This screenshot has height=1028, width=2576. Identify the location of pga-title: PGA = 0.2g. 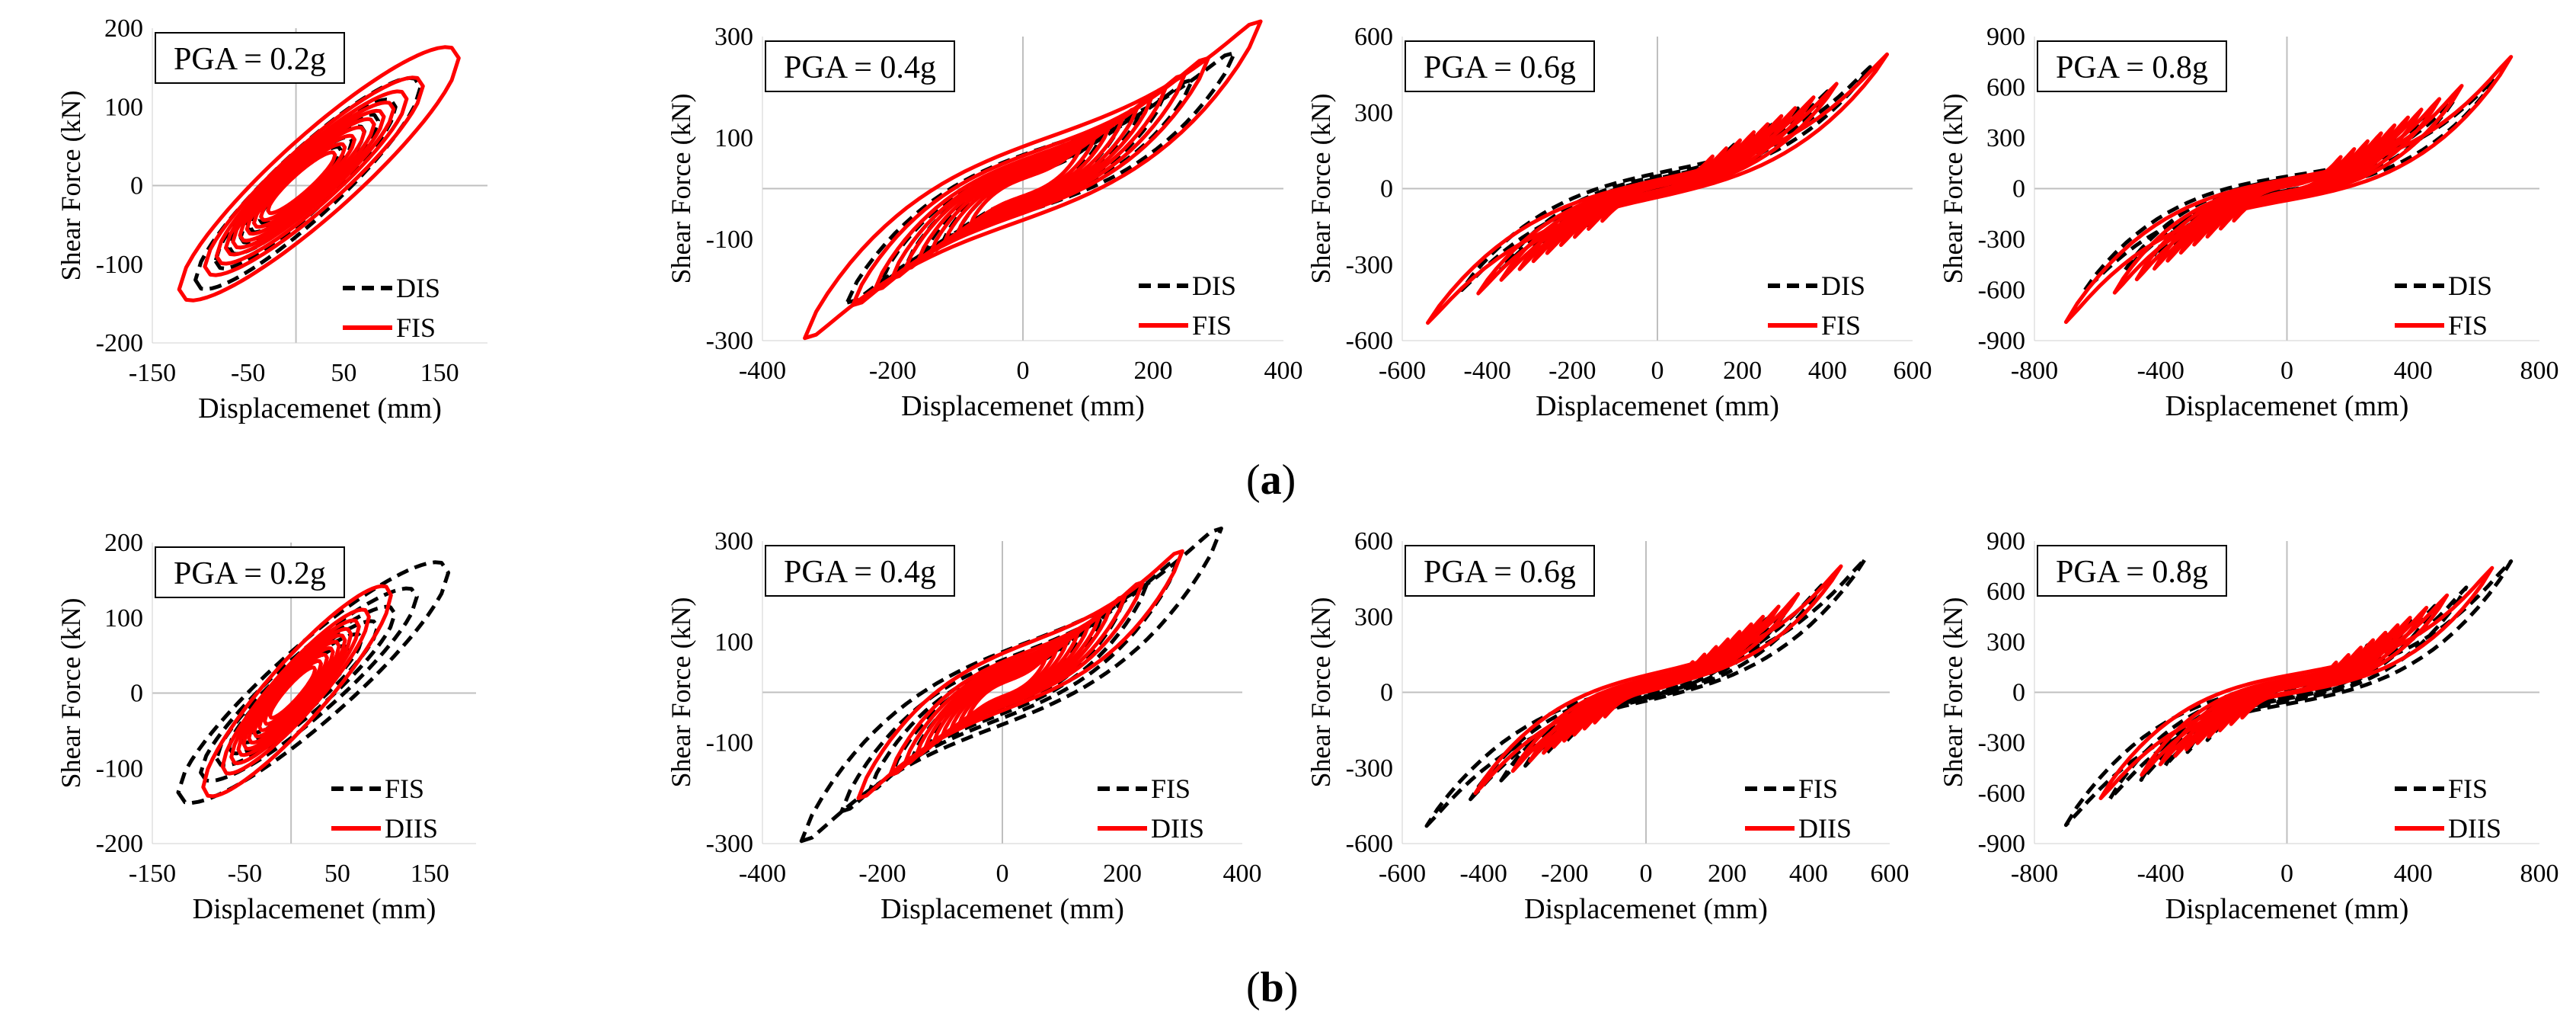
(250, 573).